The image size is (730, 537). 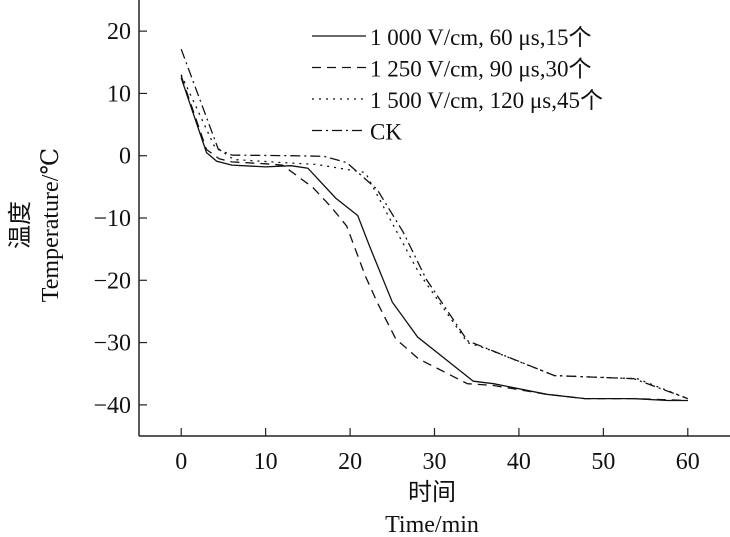 I want to click on x-axis-label: Time/min, so click(x=432, y=524).